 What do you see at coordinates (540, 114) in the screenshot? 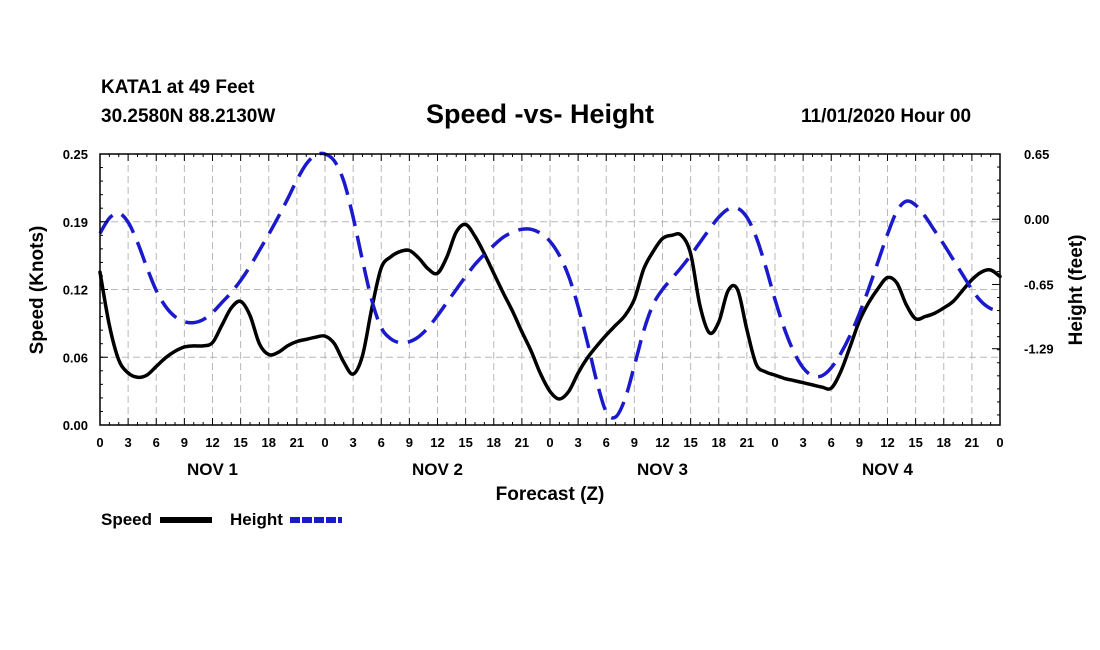
I see `chart-title: Speed -vs- Height` at bounding box center [540, 114].